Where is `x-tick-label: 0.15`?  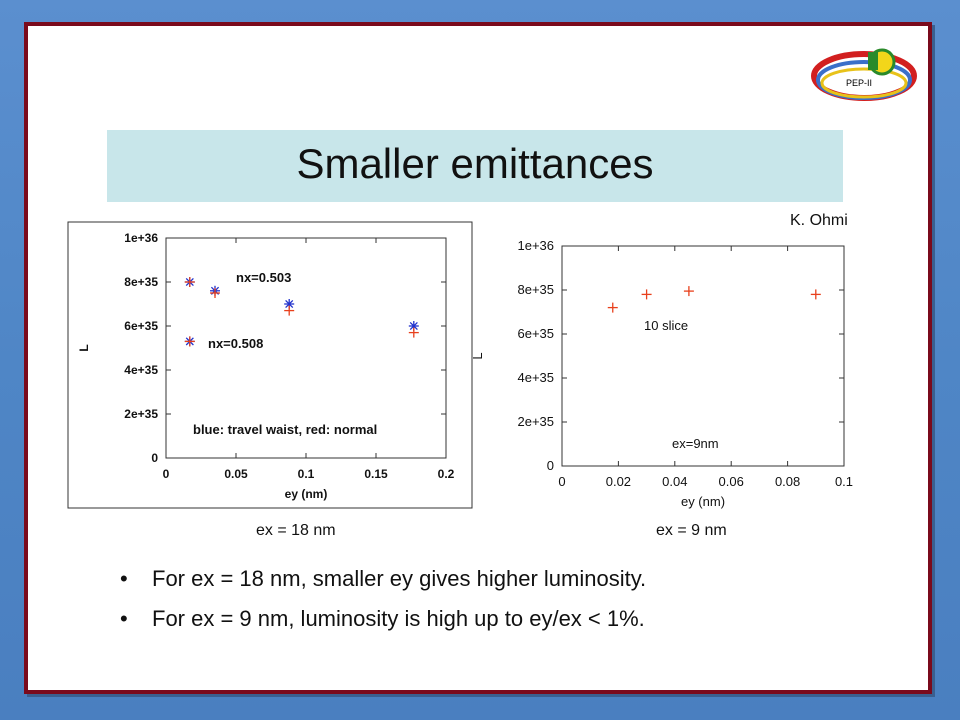
x-tick-label: 0.15 is located at coordinates (376, 474).